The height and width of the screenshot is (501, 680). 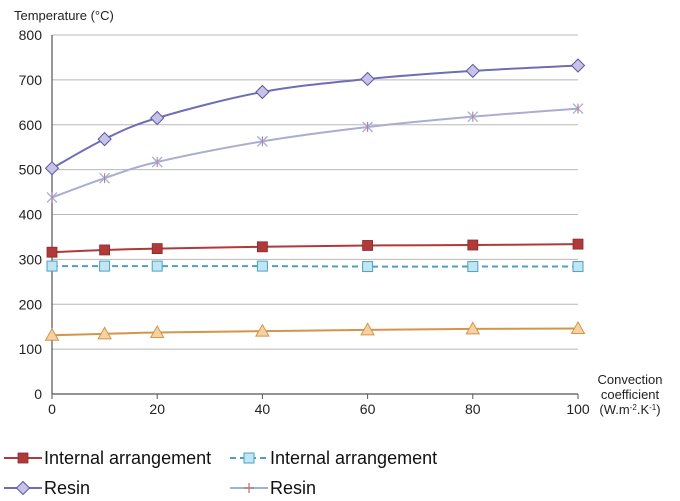 What do you see at coordinates (31, 35) in the screenshot?
I see `y-tick-label: 800` at bounding box center [31, 35].